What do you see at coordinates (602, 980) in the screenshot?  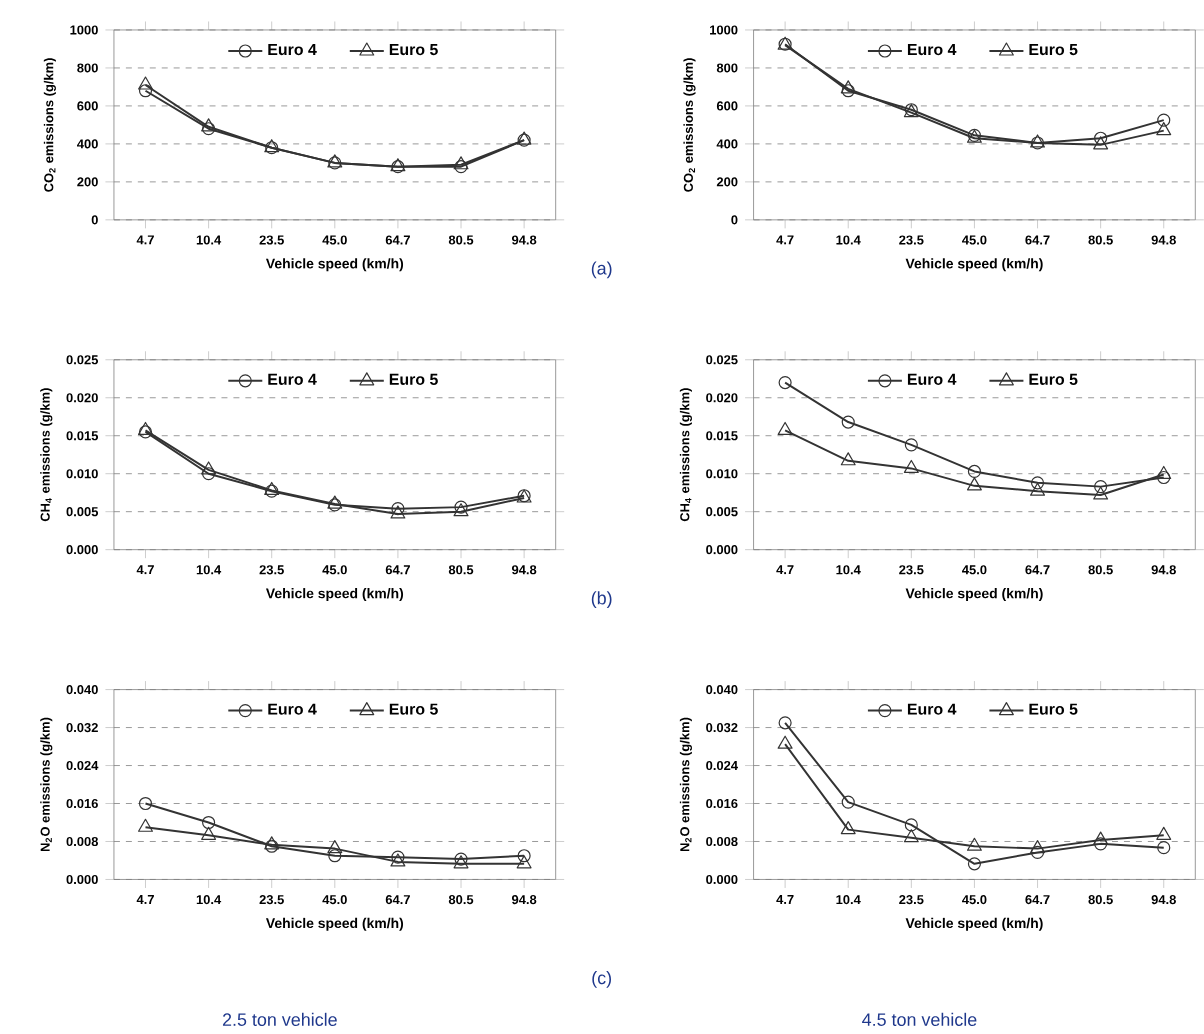 I see `text: (c)` at bounding box center [602, 980].